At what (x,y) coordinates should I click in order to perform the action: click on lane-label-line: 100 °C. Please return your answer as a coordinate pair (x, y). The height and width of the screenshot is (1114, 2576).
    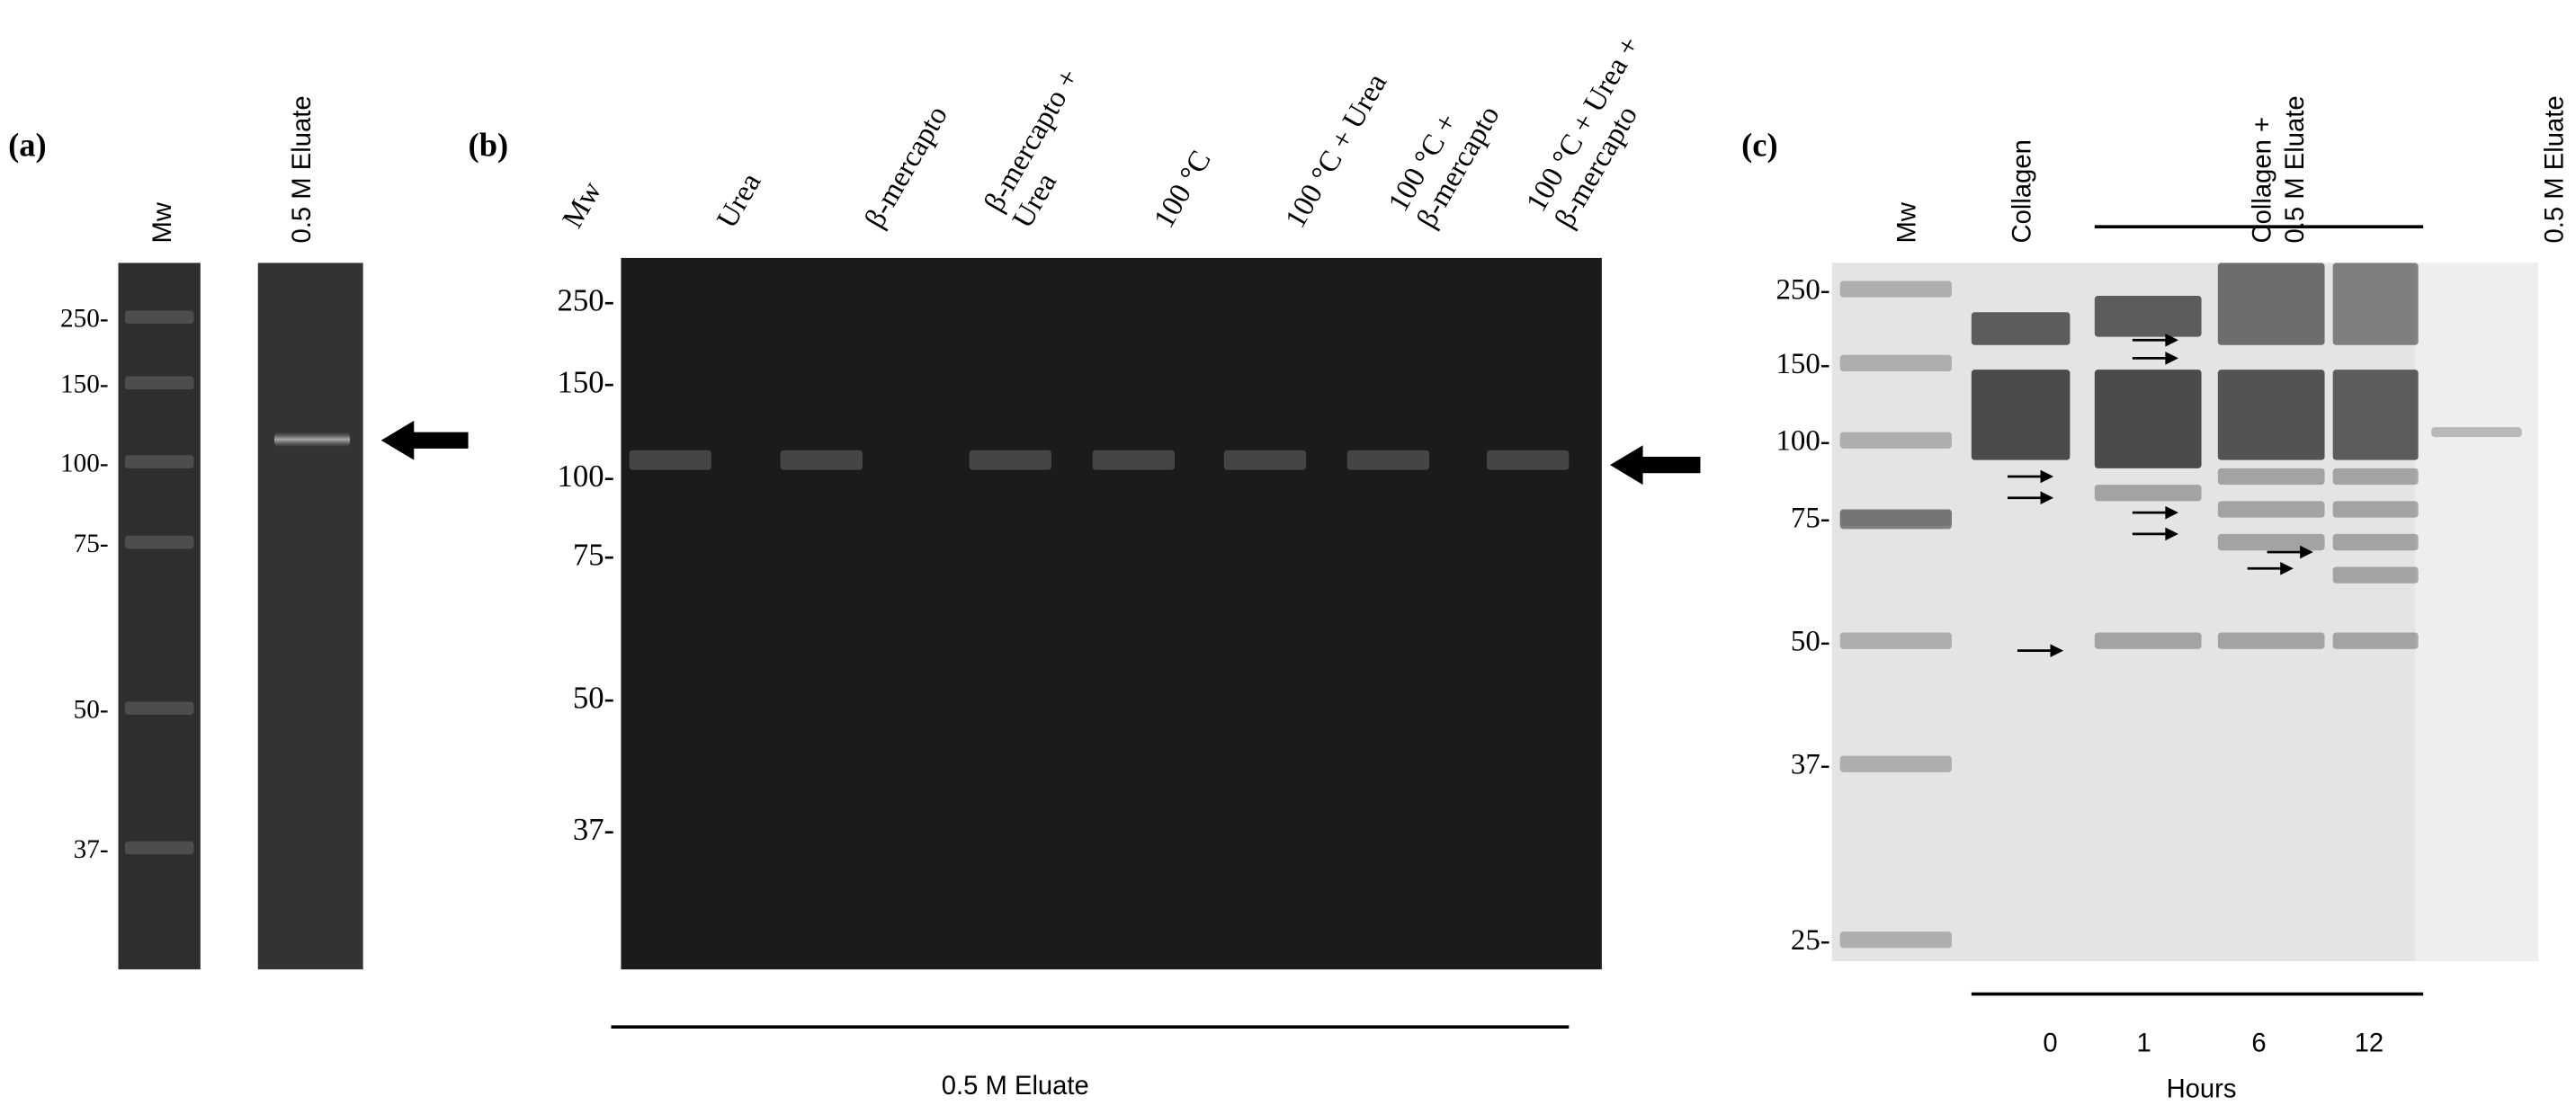
    Looking at the image, I should click on (1182, 190).